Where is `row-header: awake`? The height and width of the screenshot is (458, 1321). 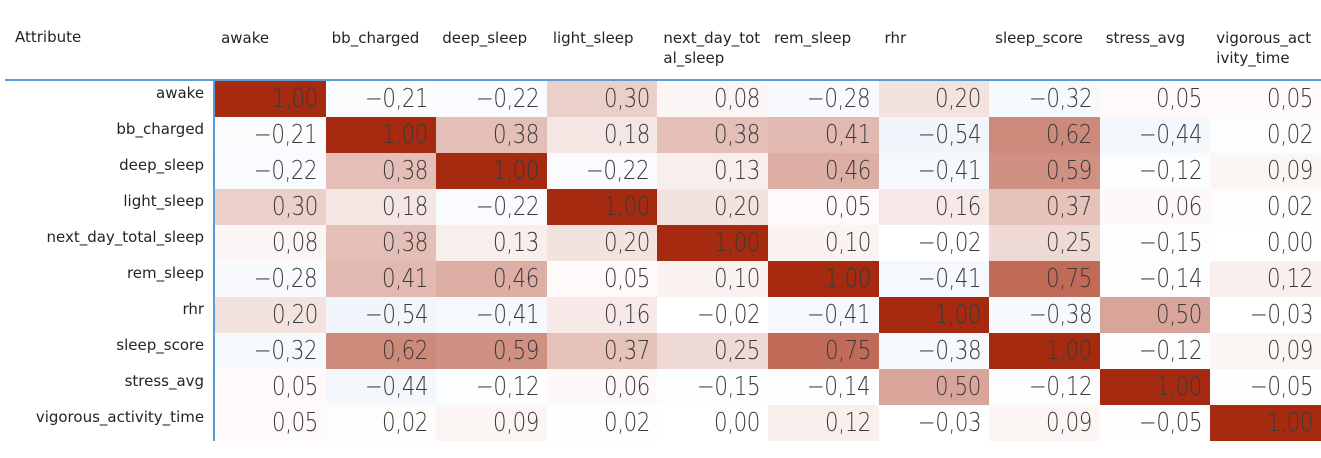
row-header: awake is located at coordinates (110, 99).